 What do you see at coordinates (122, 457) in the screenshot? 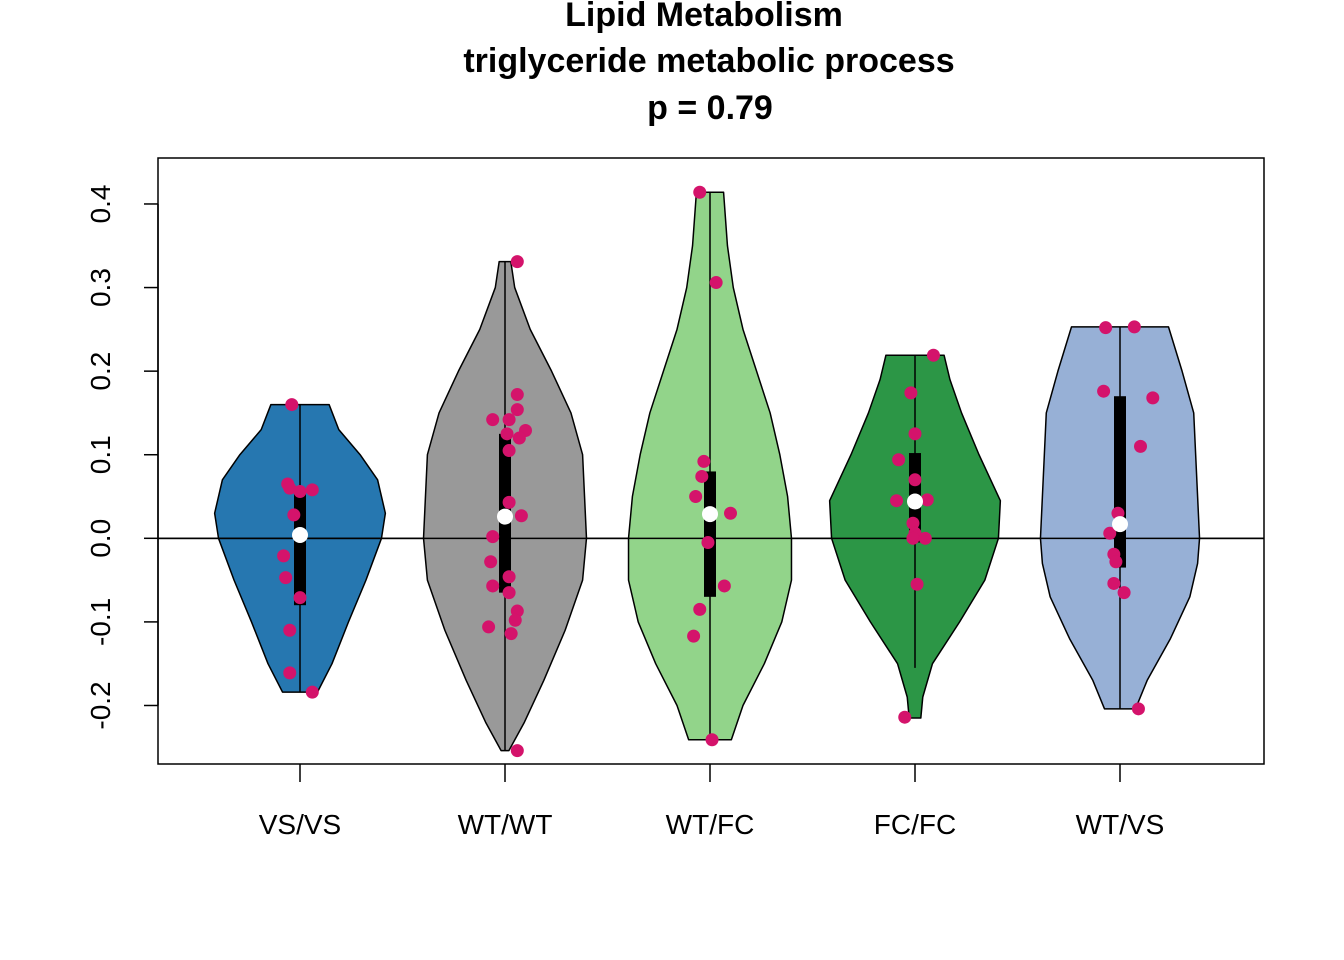
I see `y-axis: -0.2 -0.1 0.0 0.1 0.2 0.3 0.4` at bounding box center [122, 457].